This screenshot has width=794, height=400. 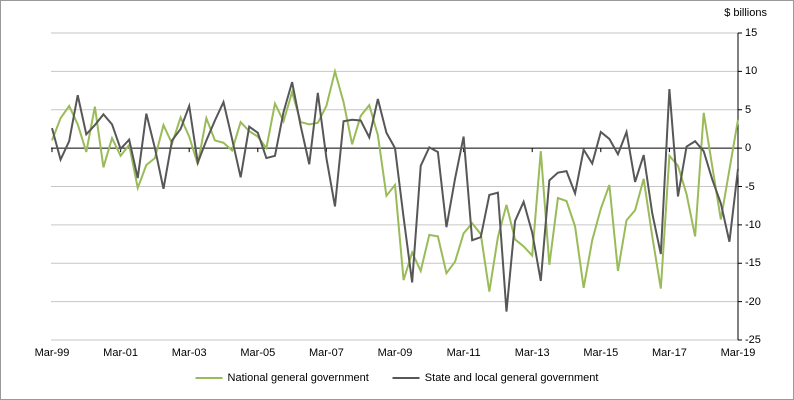 What do you see at coordinates (748, 148) in the screenshot?
I see `y-tick-label: 0` at bounding box center [748, 148].